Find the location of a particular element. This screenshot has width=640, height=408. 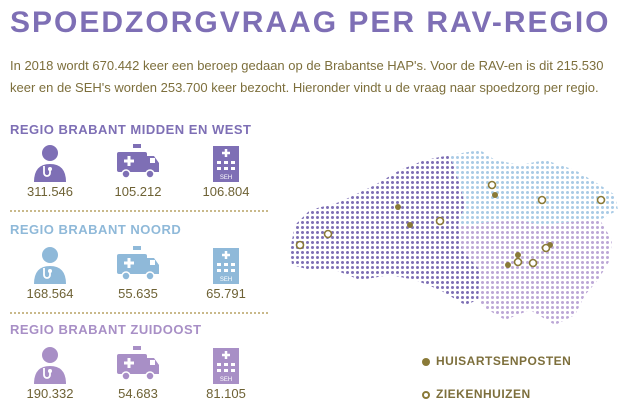

region-zuidoost-area is located at coordinates (535, 272).